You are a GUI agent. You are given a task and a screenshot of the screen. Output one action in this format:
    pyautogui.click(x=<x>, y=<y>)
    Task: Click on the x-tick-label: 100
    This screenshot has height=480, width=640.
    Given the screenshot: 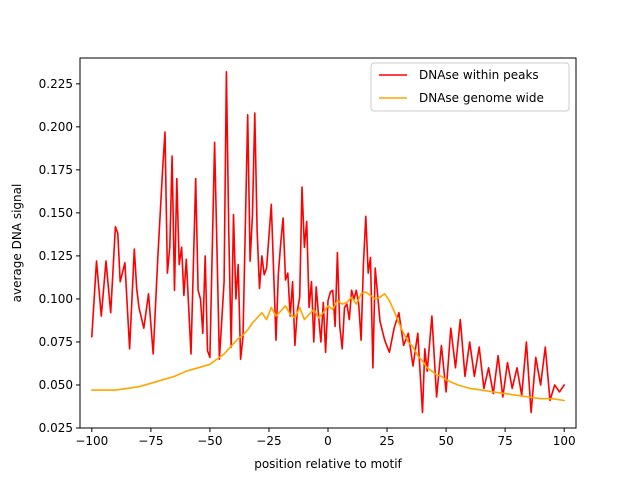 What is the action you would take?
    pyautogui.click(x=564, y=441)
    